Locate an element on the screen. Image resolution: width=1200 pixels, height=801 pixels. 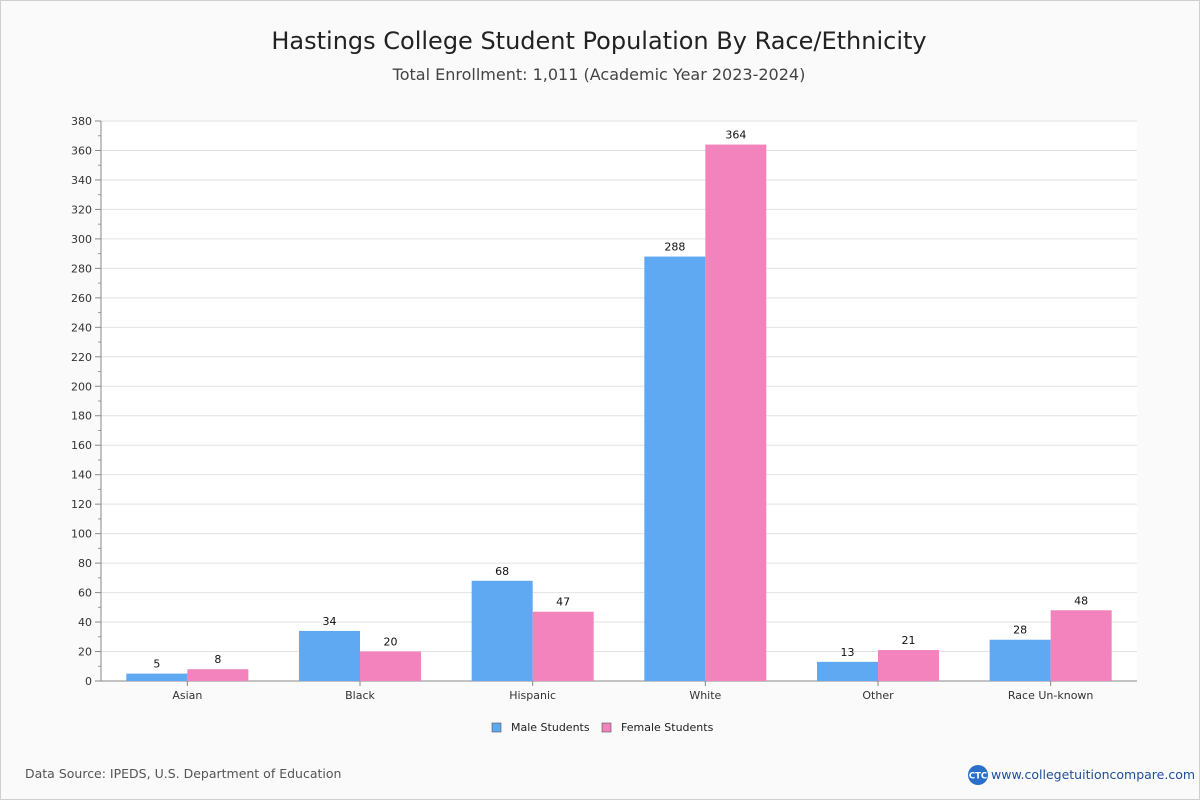
data-label: 28 is located at coordinates (1020, 630).